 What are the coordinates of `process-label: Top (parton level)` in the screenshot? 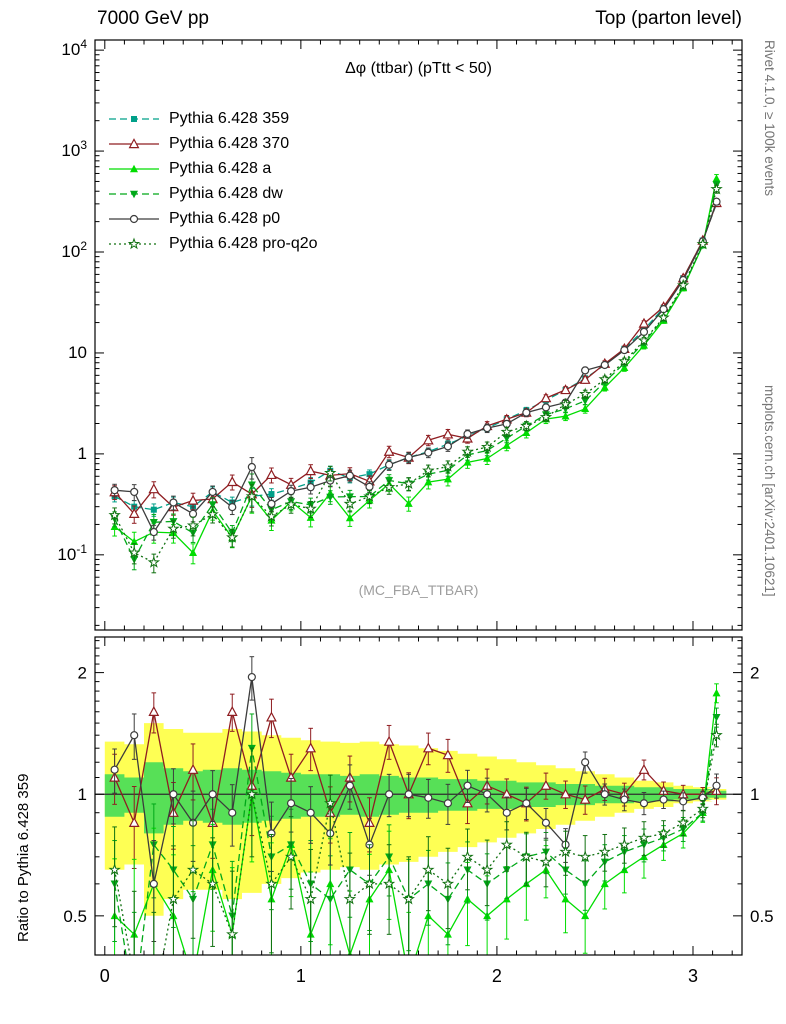 It's located at (668, 18).